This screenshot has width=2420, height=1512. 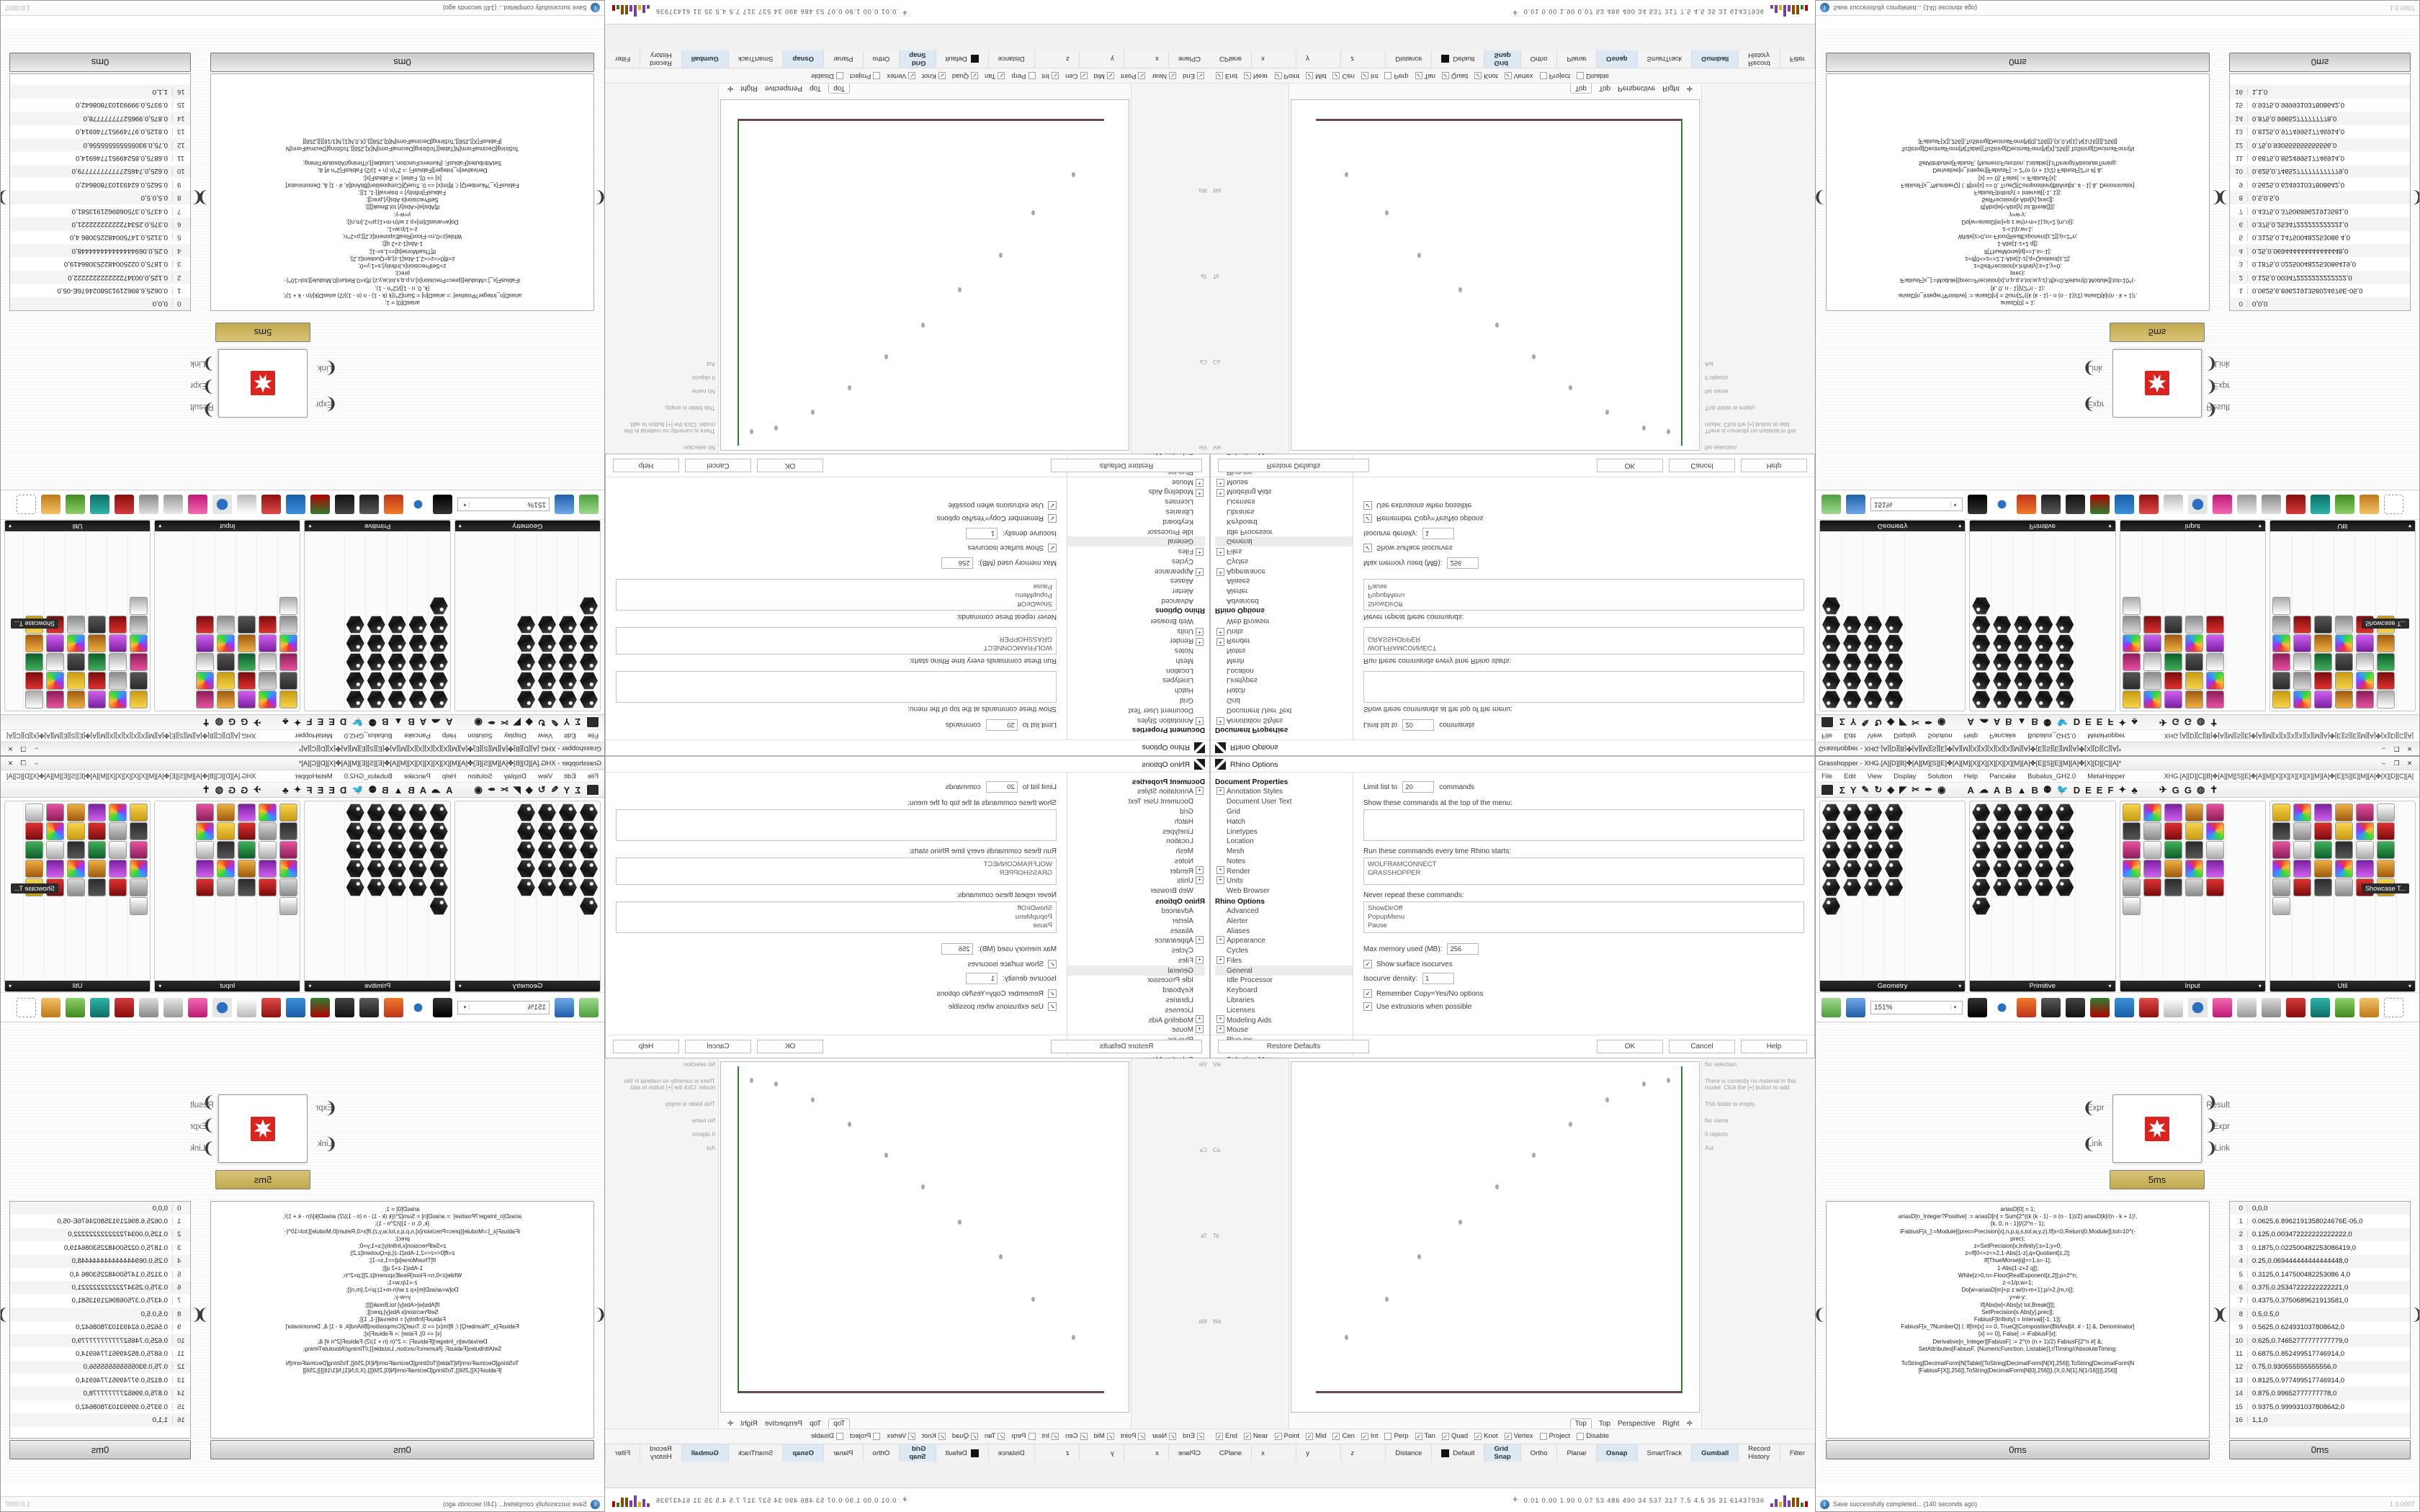 What do you see at coordinates (2369, 1007) in the screenshot?
I see `preview-off-icon` at bounding box center [2369, 1007].